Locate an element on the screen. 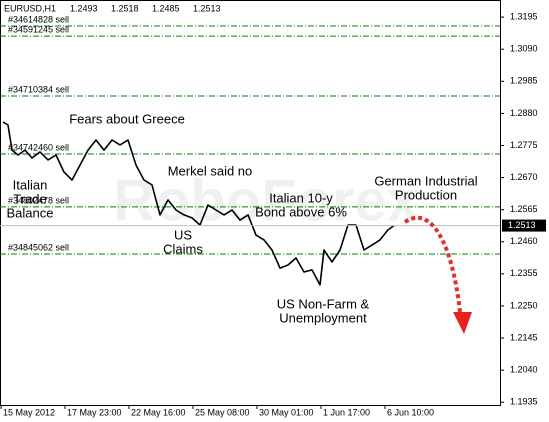 This screenshot has width=549, height=422. order-label: #34742460 sell is located at coordinates (38, 147).